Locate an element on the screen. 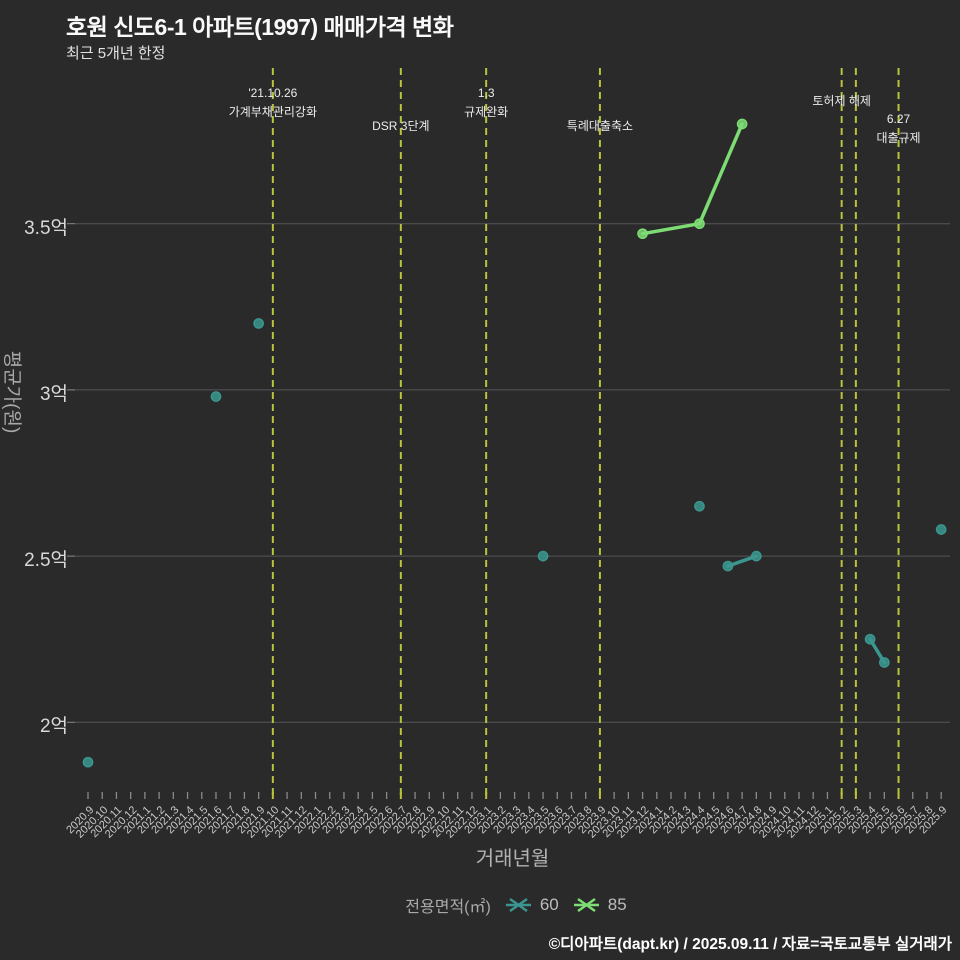 The image size is (960, 960). x-axis-title: 거래년월 is located at coordinates (512, 859).